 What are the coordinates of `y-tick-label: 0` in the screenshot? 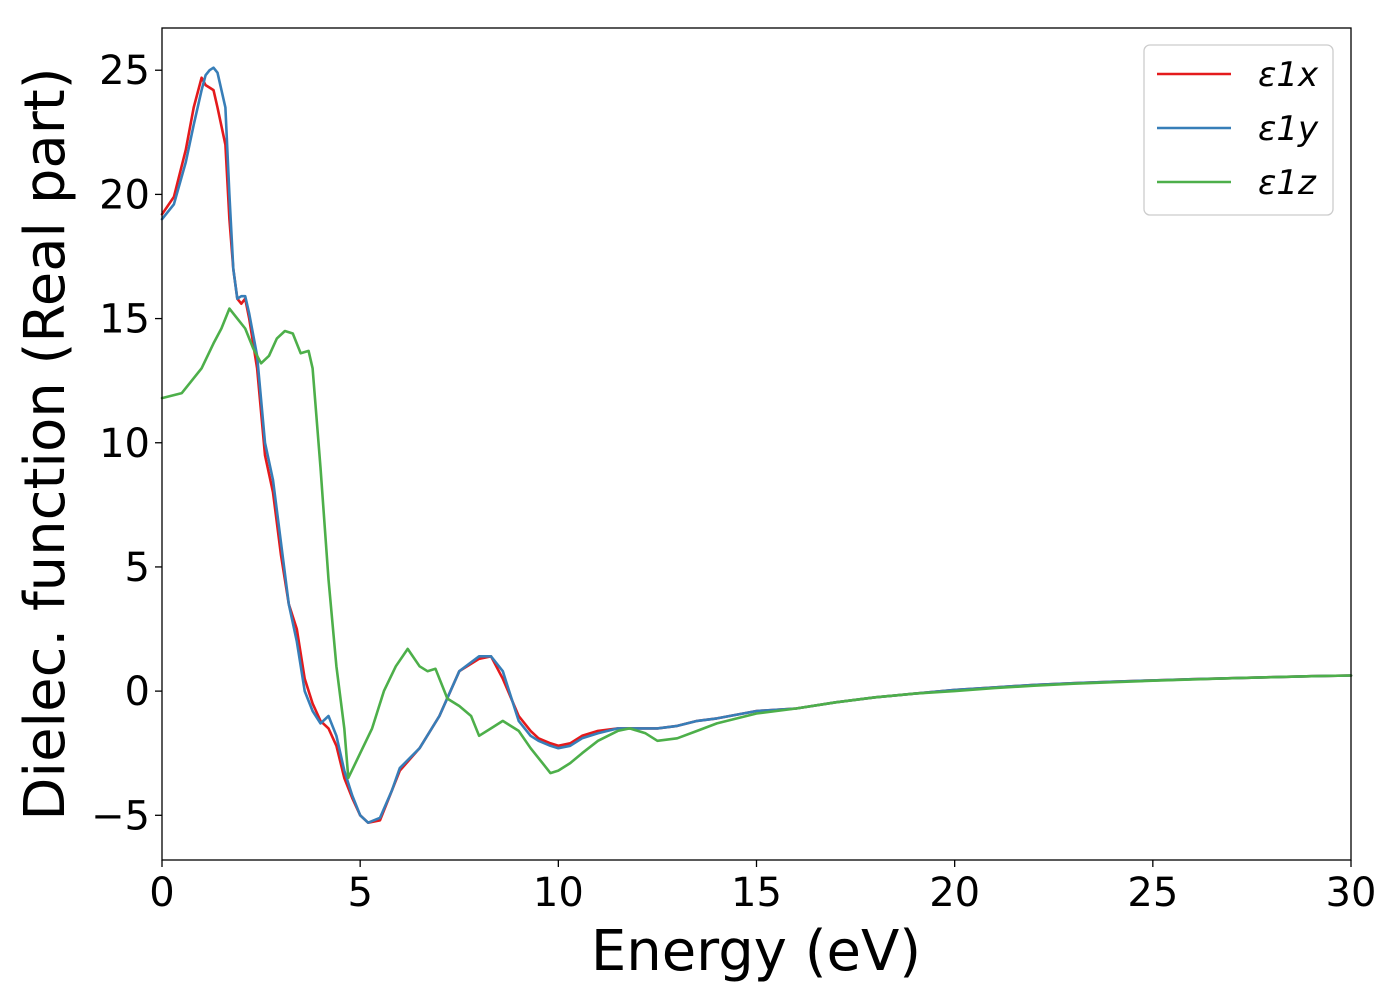 It's located at (137, 692).